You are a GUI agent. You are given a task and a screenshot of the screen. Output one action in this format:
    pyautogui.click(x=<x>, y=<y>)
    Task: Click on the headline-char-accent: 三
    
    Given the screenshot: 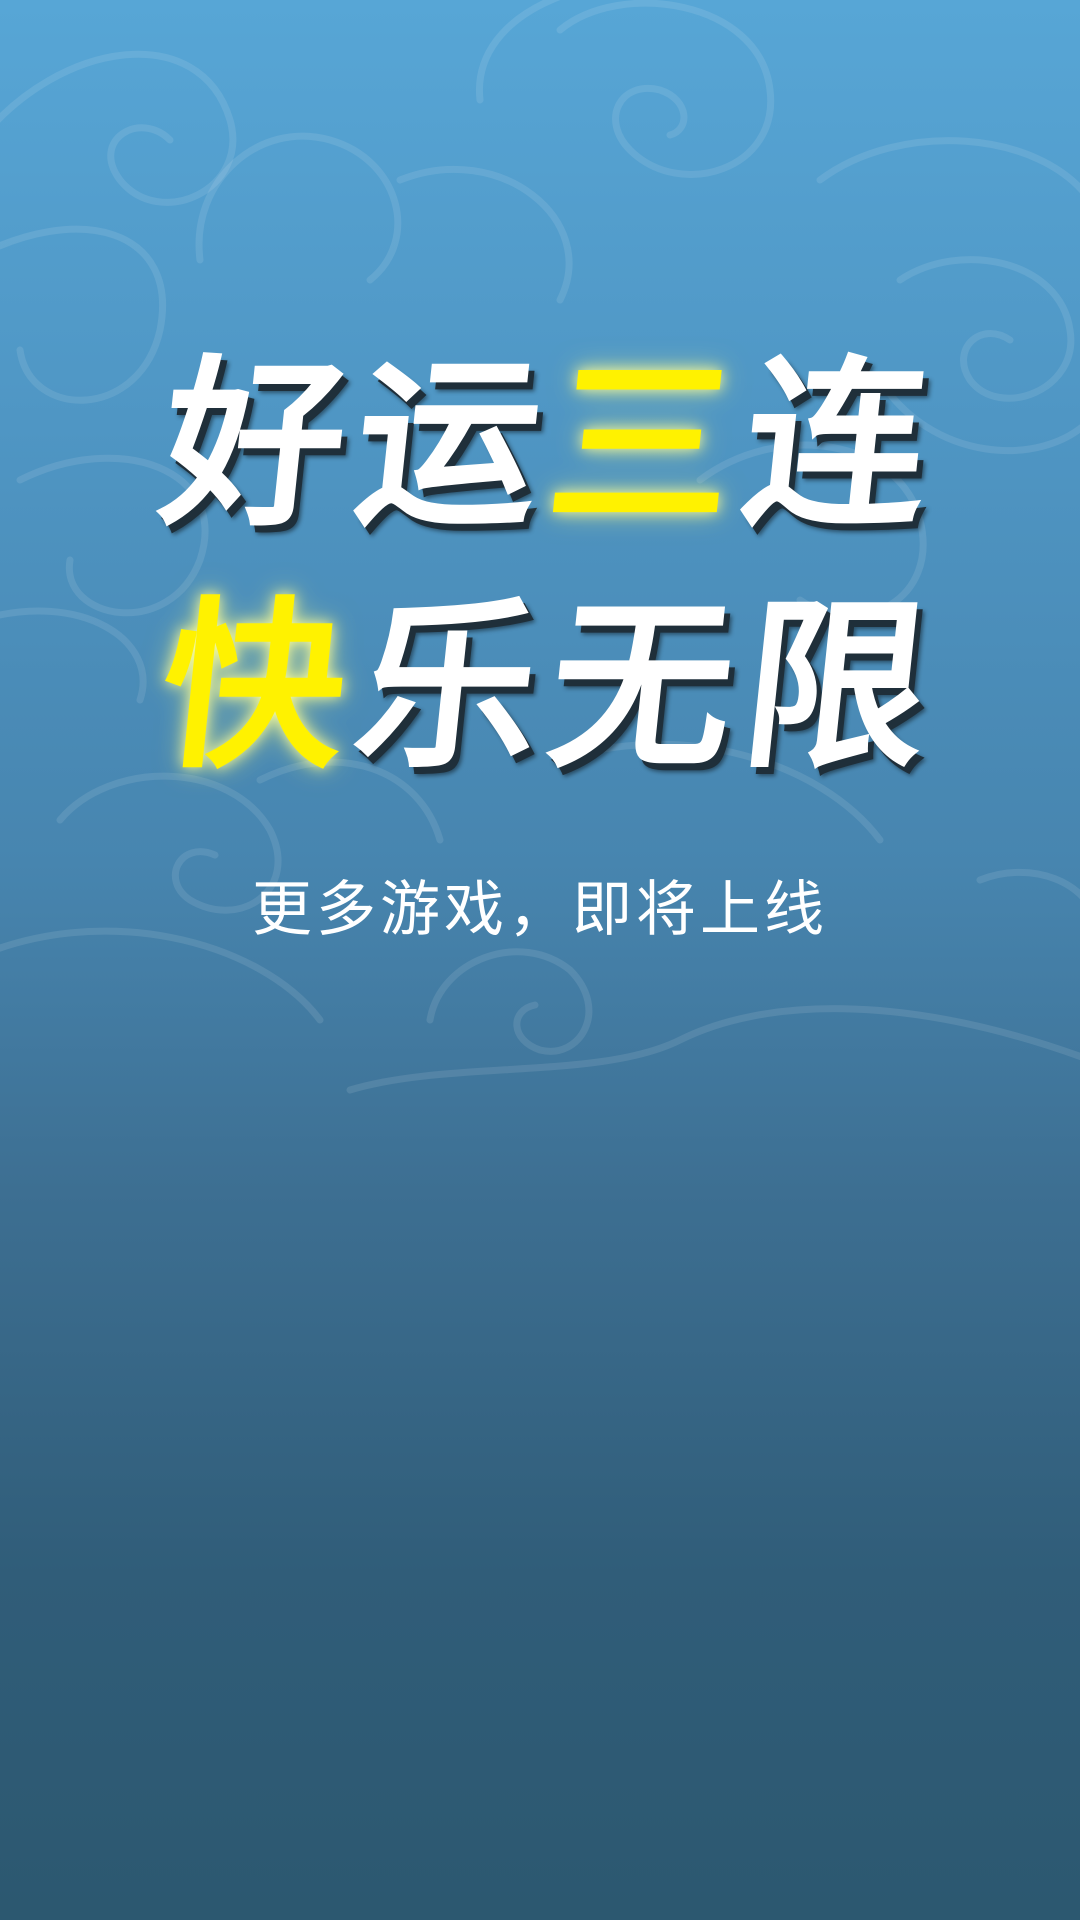 What is the action you would take?
    pyautogui.click(x=642, y=445)
    